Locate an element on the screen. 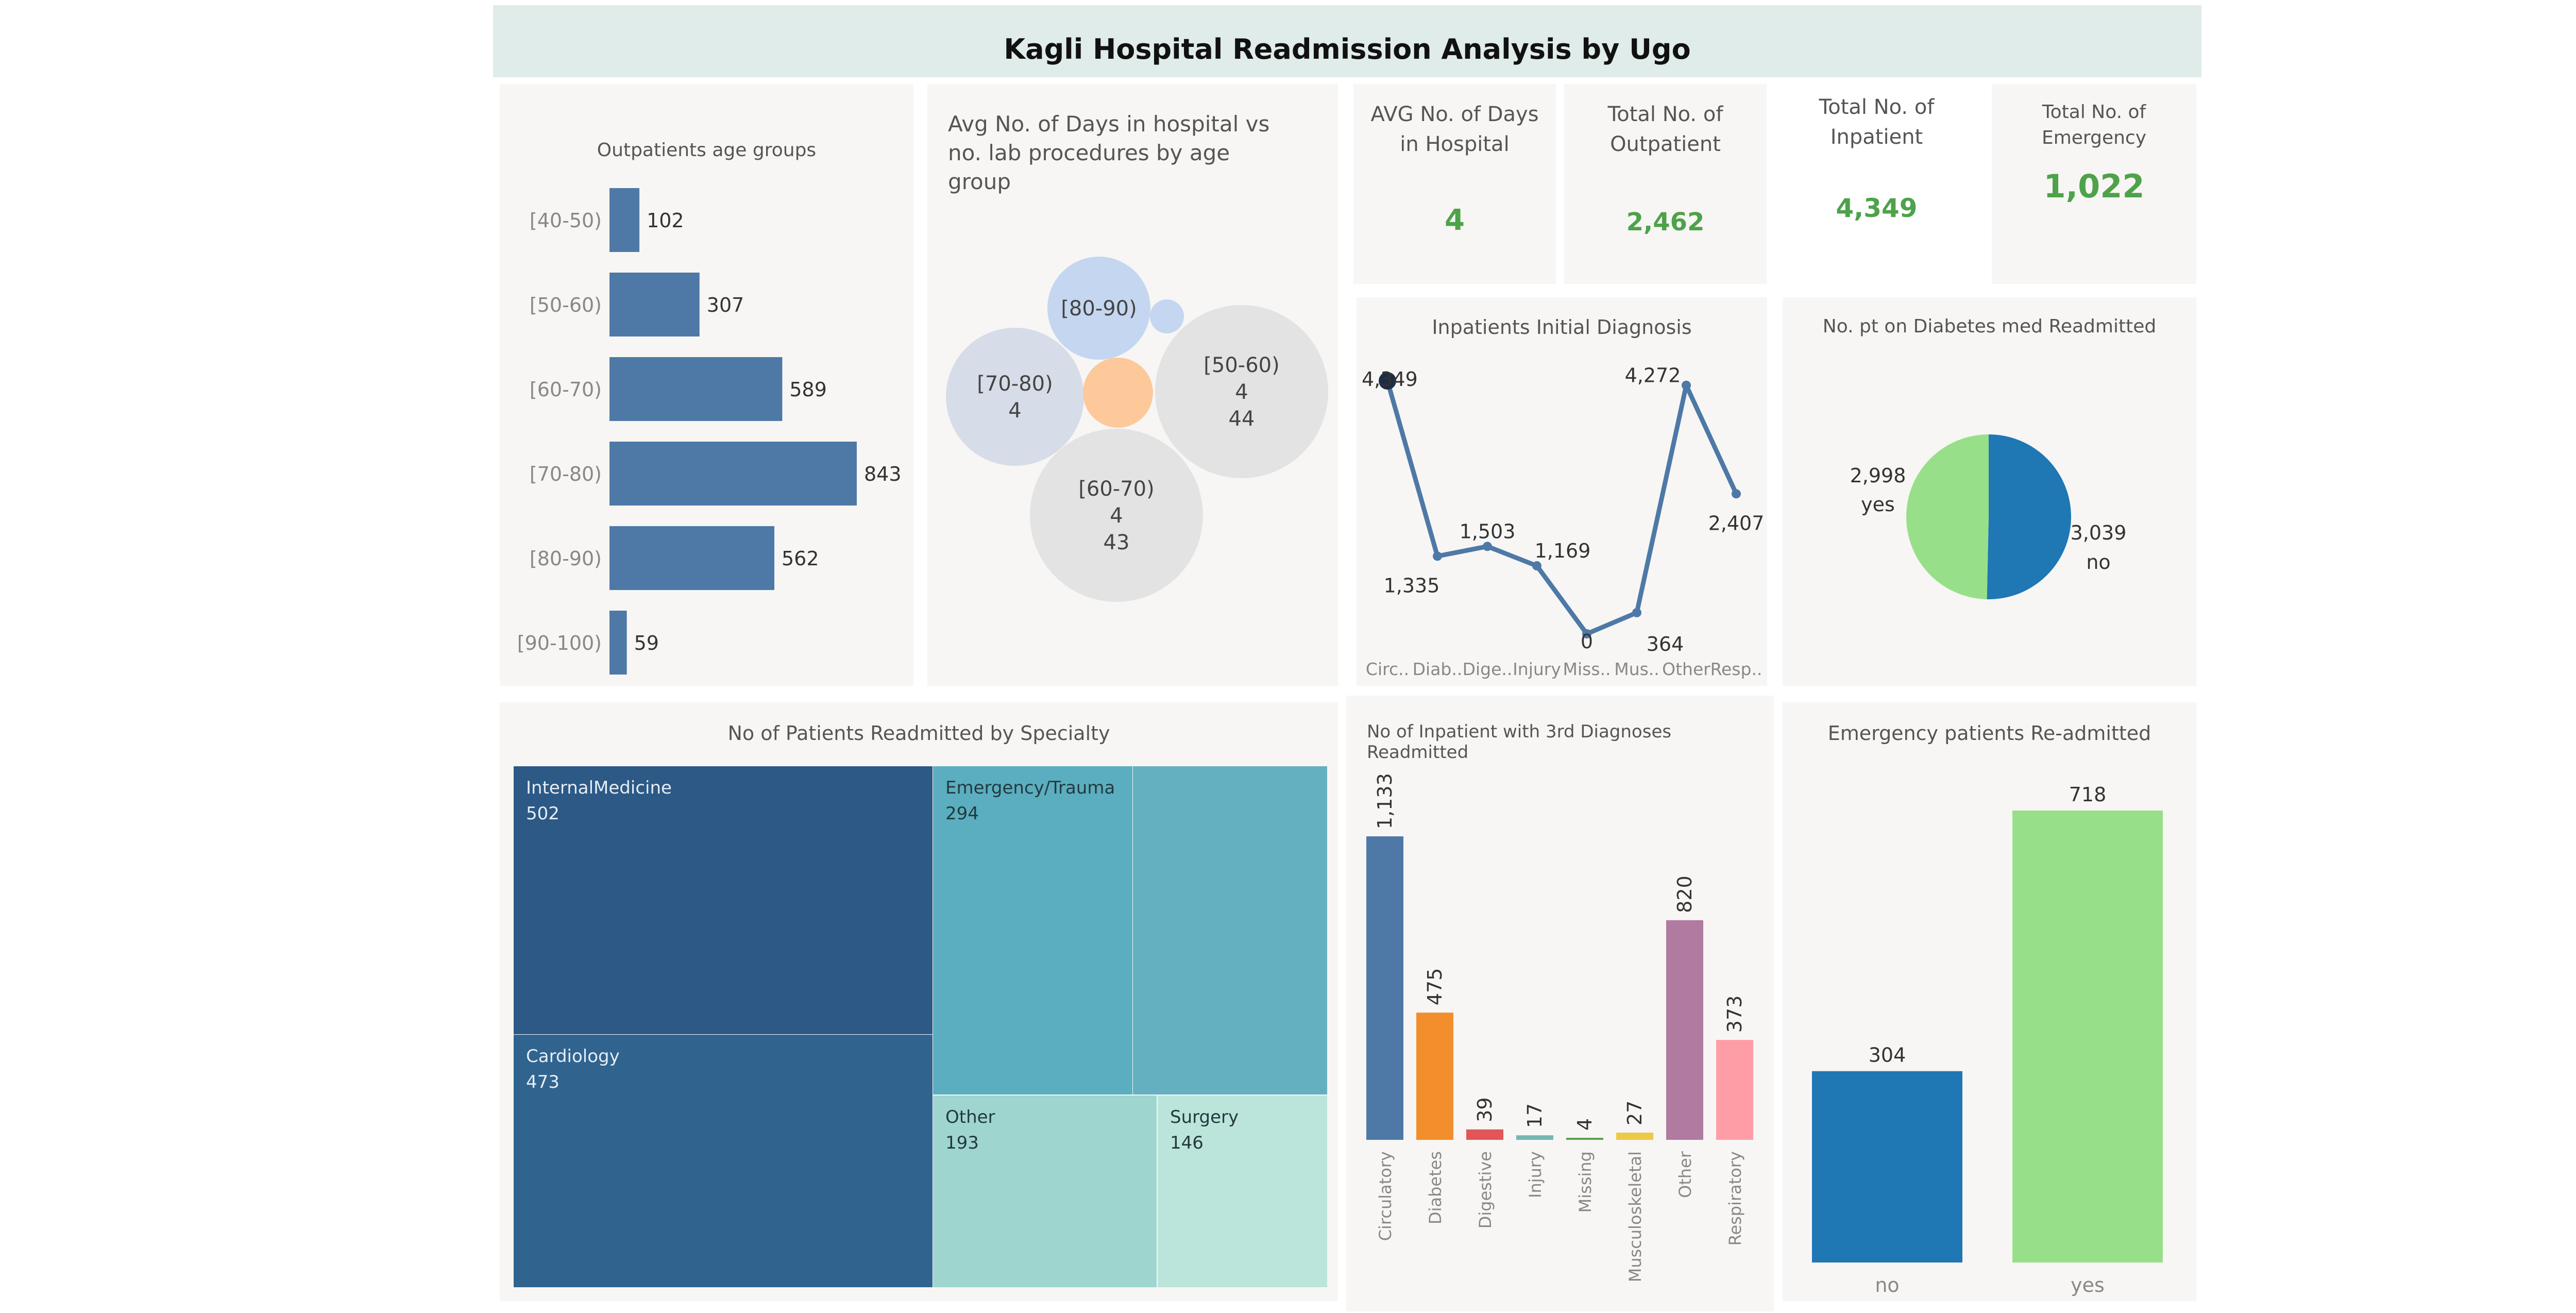 Image resolution: width=2576 pixels, height=1313 pixels. emergency-value-label: 718 is located at coordinates (2088, 794).